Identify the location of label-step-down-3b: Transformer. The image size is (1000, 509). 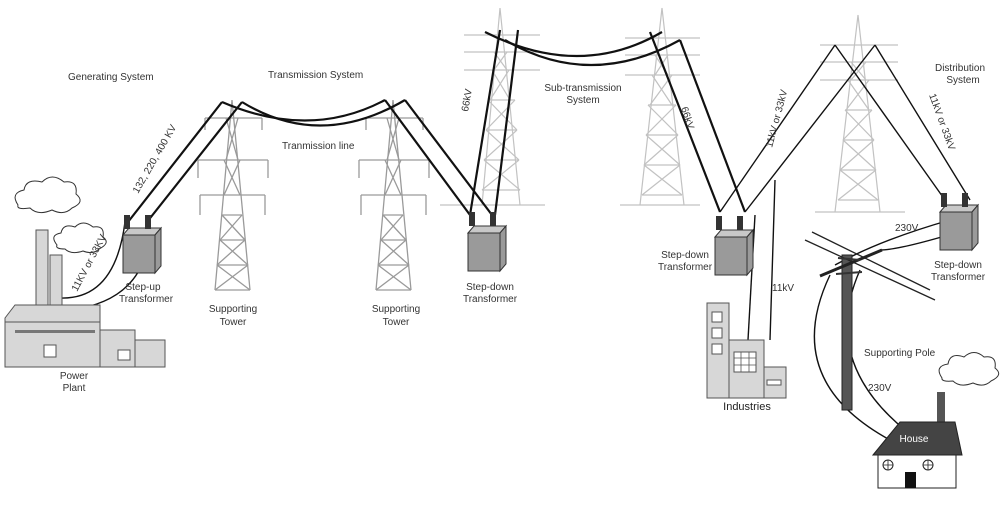
(958, 277).